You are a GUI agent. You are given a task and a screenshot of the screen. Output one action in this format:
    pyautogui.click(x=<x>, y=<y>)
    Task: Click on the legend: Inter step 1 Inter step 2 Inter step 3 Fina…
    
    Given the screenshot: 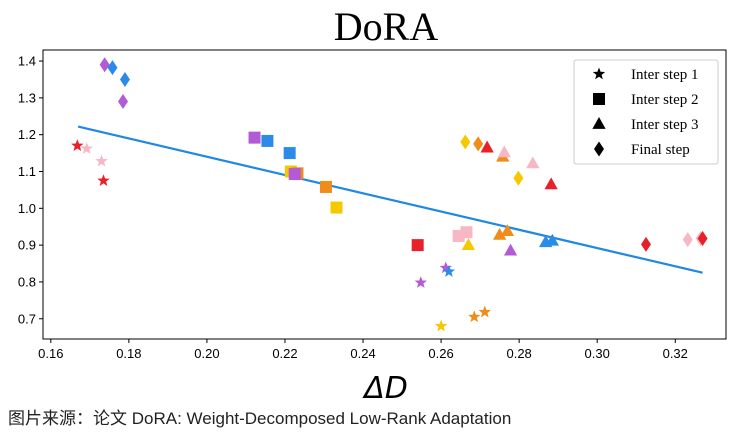 What is the action you would take?
    pyautogui.click(x=646, y=112)
    